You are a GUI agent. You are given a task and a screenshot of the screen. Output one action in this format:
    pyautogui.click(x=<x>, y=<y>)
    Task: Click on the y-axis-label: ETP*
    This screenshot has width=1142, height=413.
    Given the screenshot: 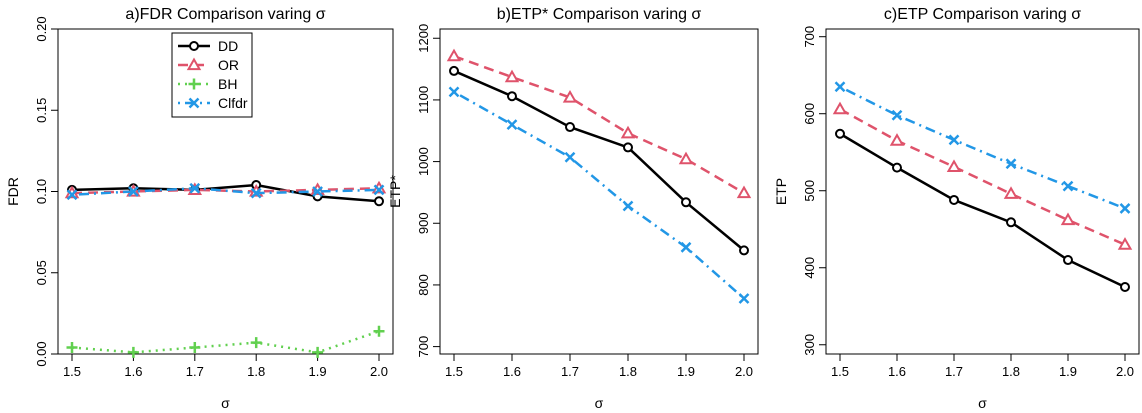 What is the action you would take?
    pyautogui.click(x=395, y=191)
    